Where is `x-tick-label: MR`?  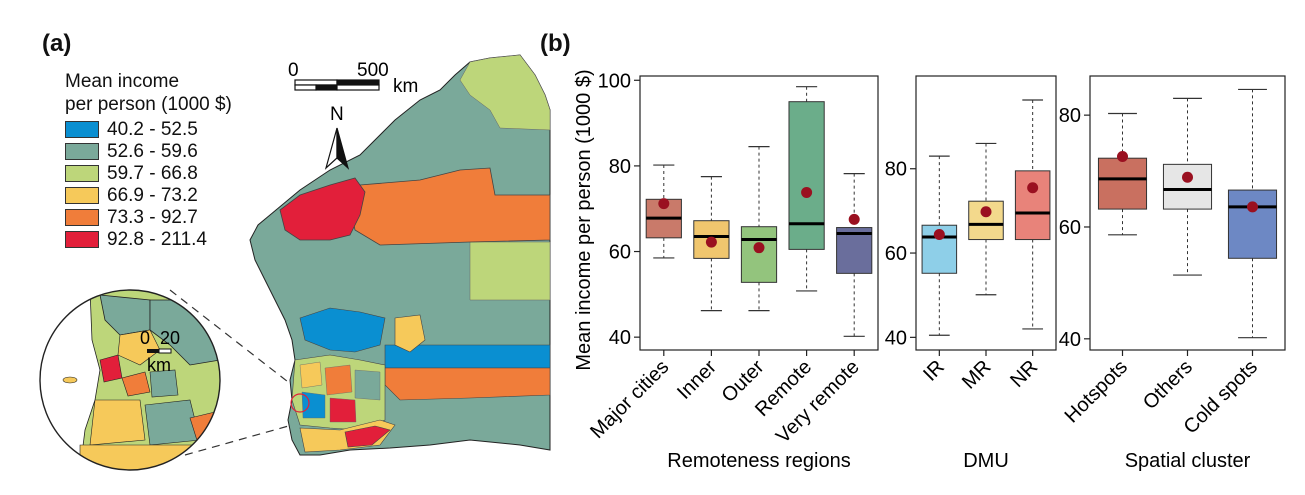
x-tick-label: MR is located at coordinates (977, 375).